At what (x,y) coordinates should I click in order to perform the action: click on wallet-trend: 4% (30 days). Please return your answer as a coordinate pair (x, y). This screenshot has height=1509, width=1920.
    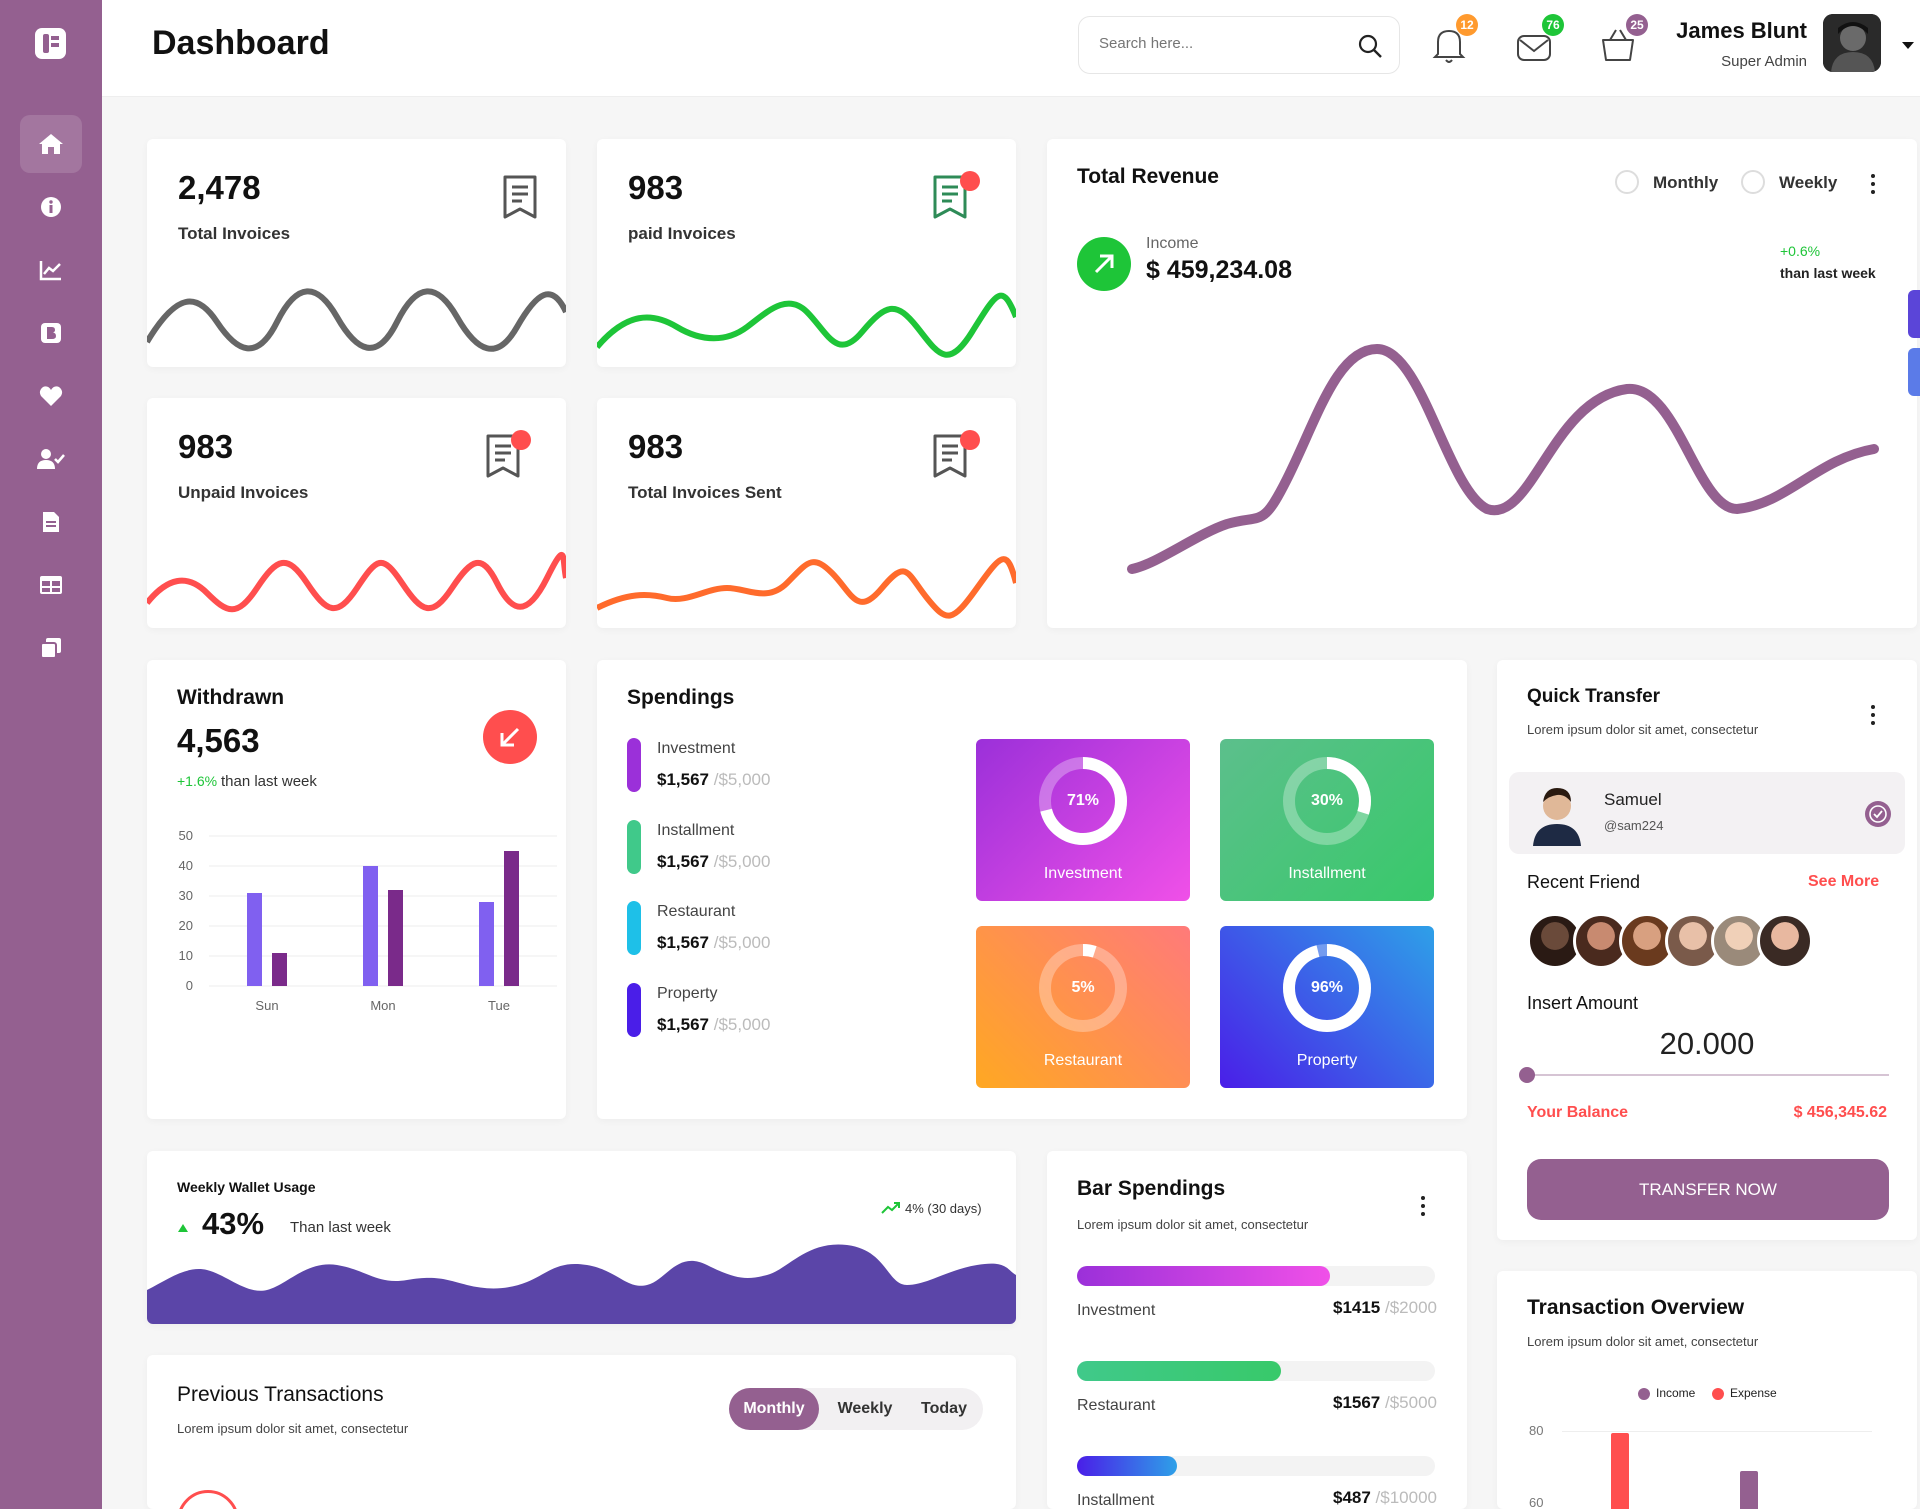
    Looking at the image, I should click on (943, 1208).